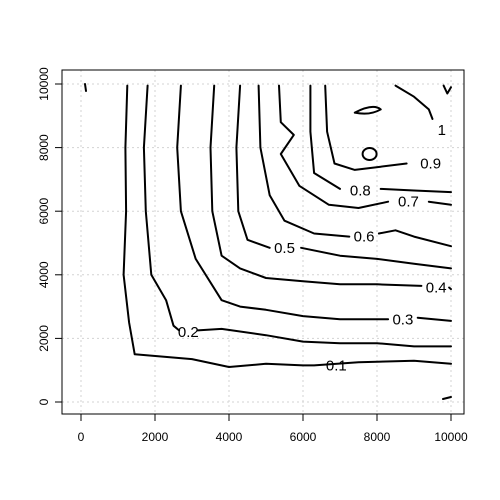 This screenshot has height=500, width=500. What do you see at coordinates (188, 332) in the screenshot?
I see `contour-label-0-2: 0.2` at bounding box center [188, 332].